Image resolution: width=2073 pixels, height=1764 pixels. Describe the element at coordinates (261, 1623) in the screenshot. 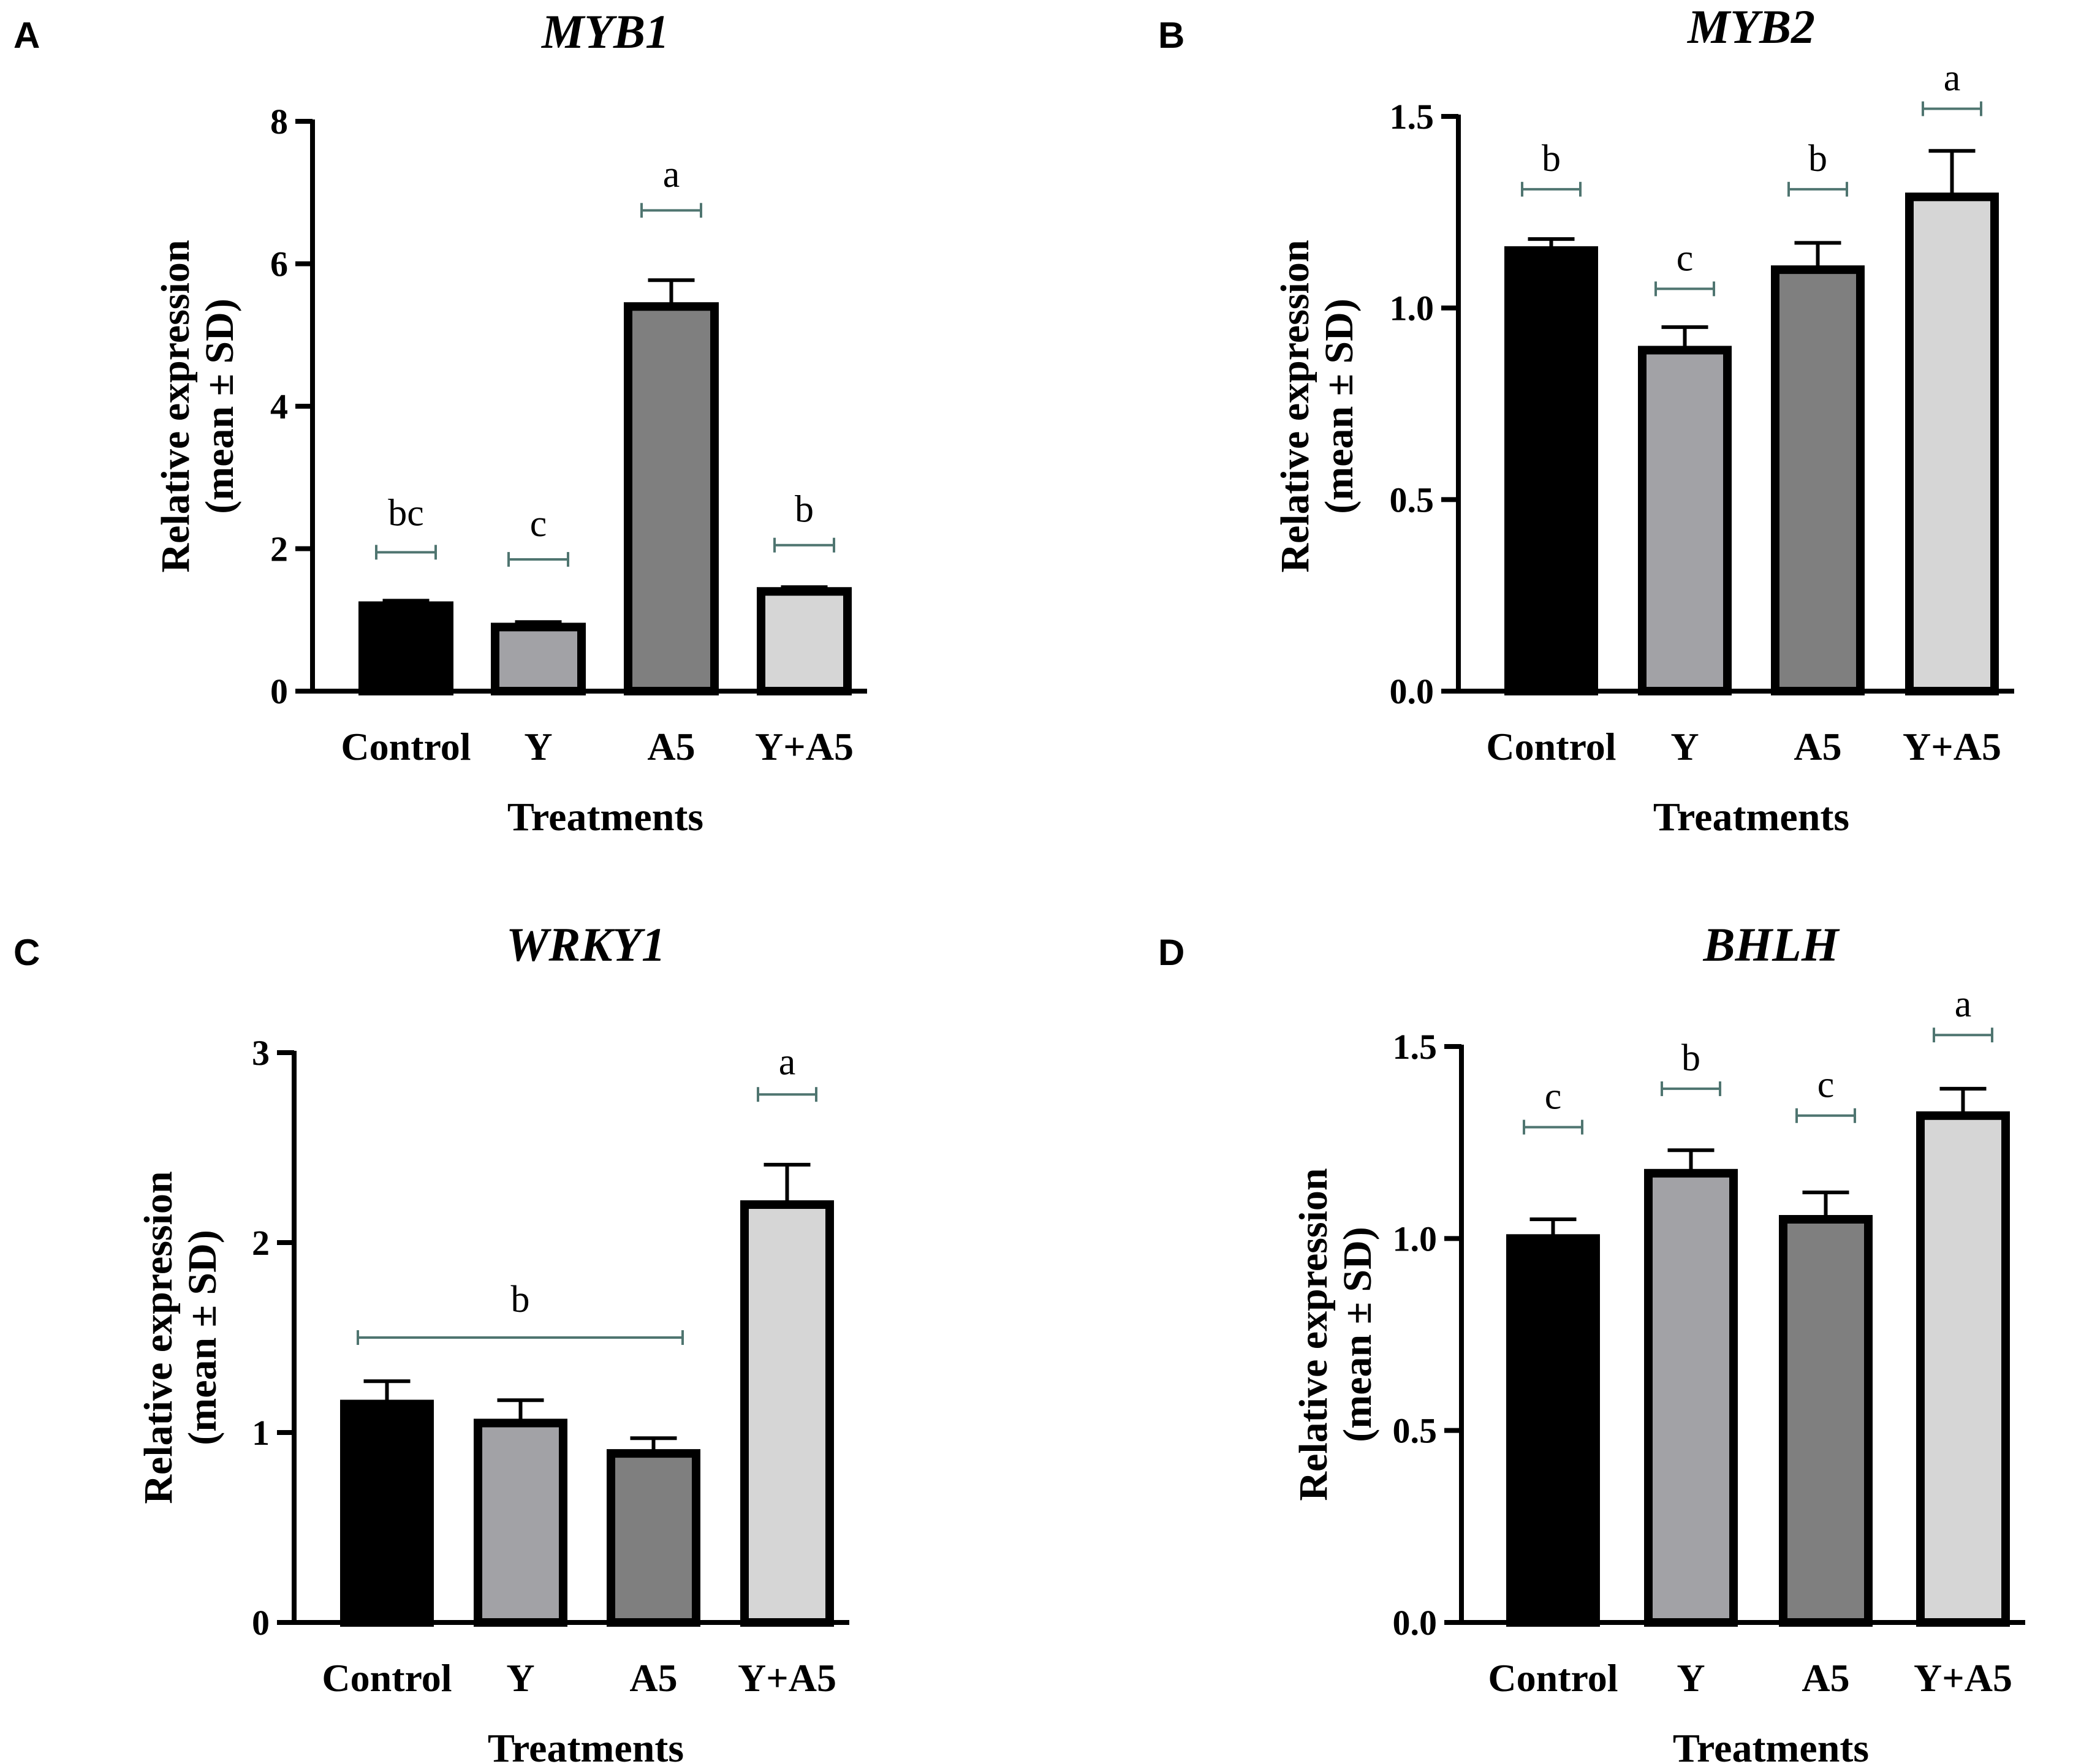

I see `y-tick-label: 0` at that location.